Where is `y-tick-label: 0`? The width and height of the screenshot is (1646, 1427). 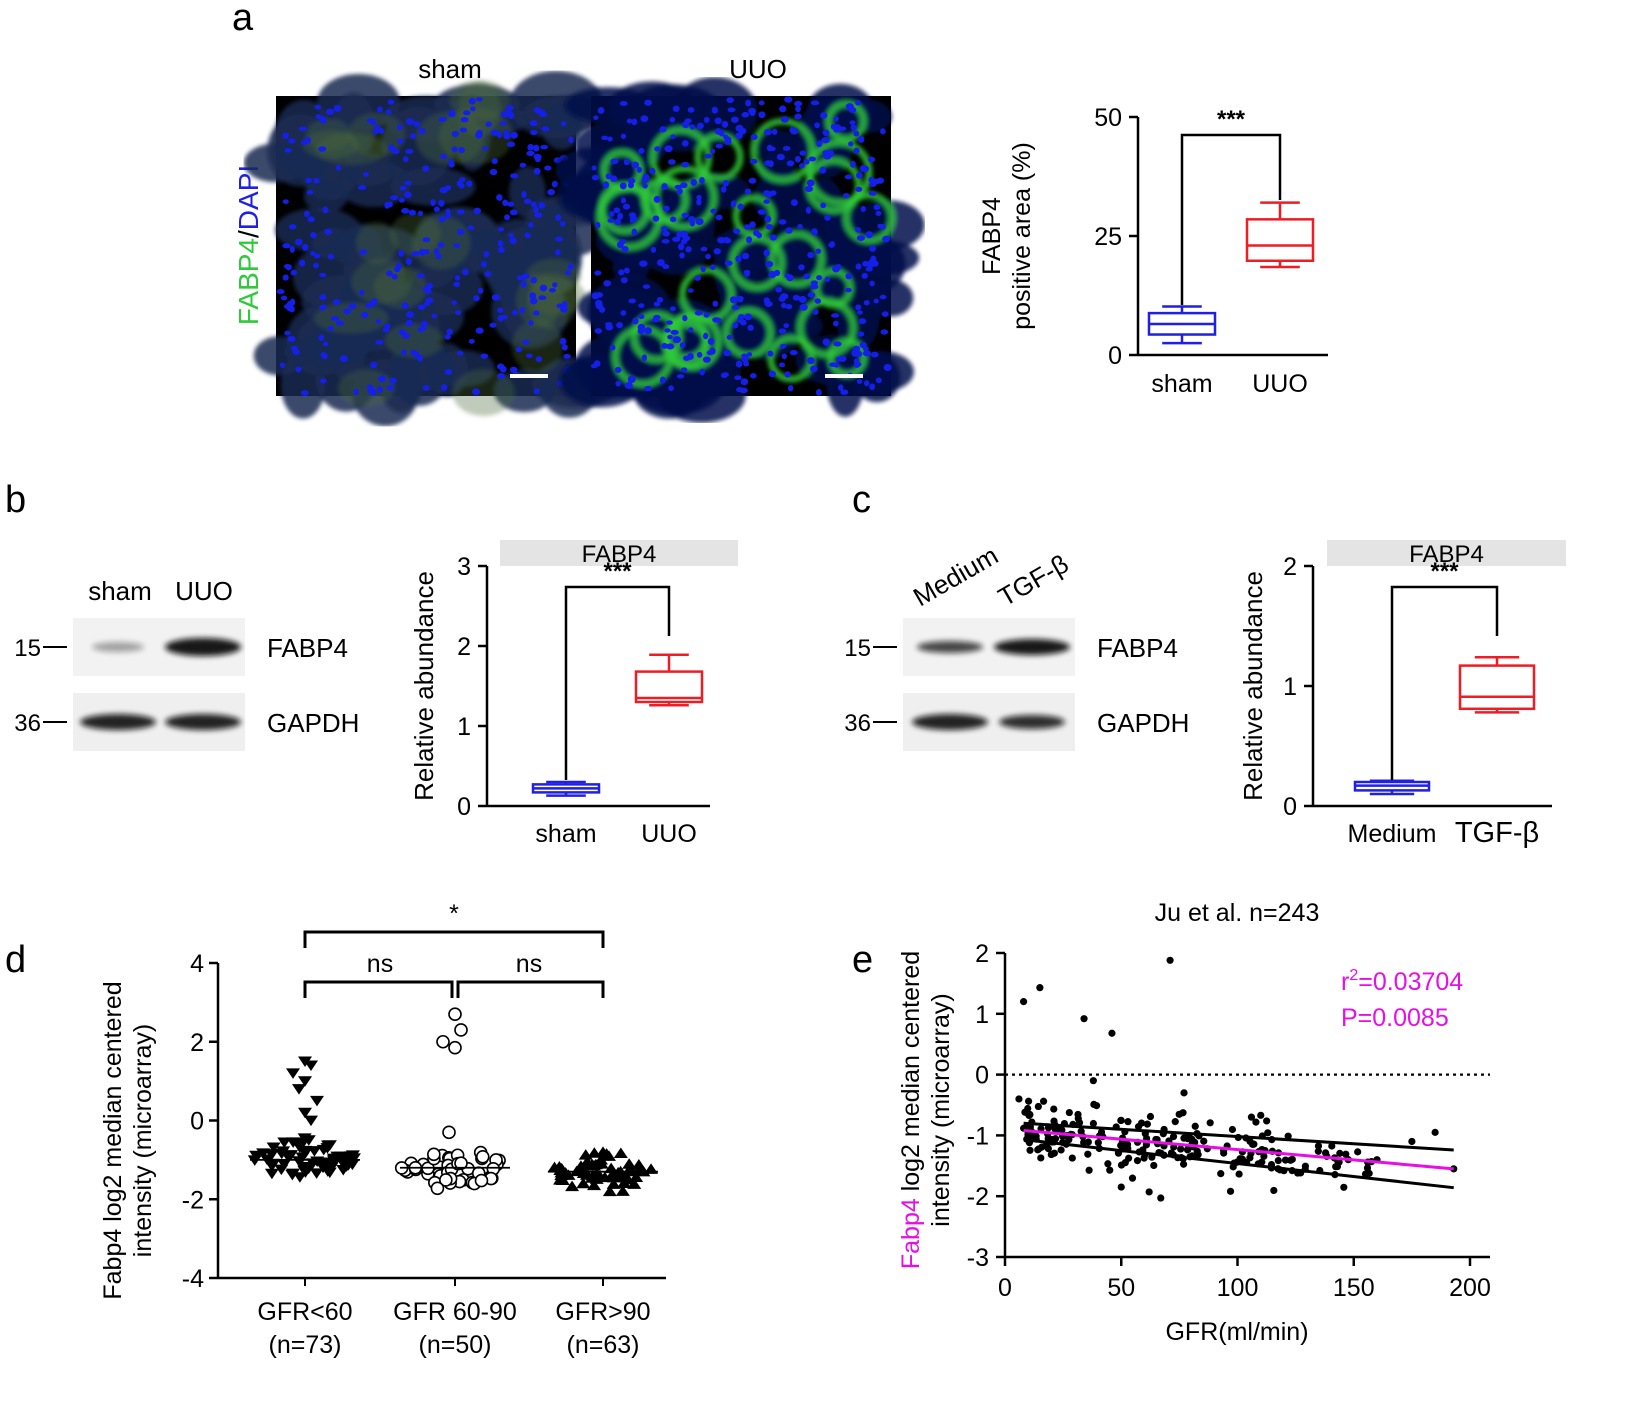 y-tick-label: 0 is located at coordinates (1115, 356).